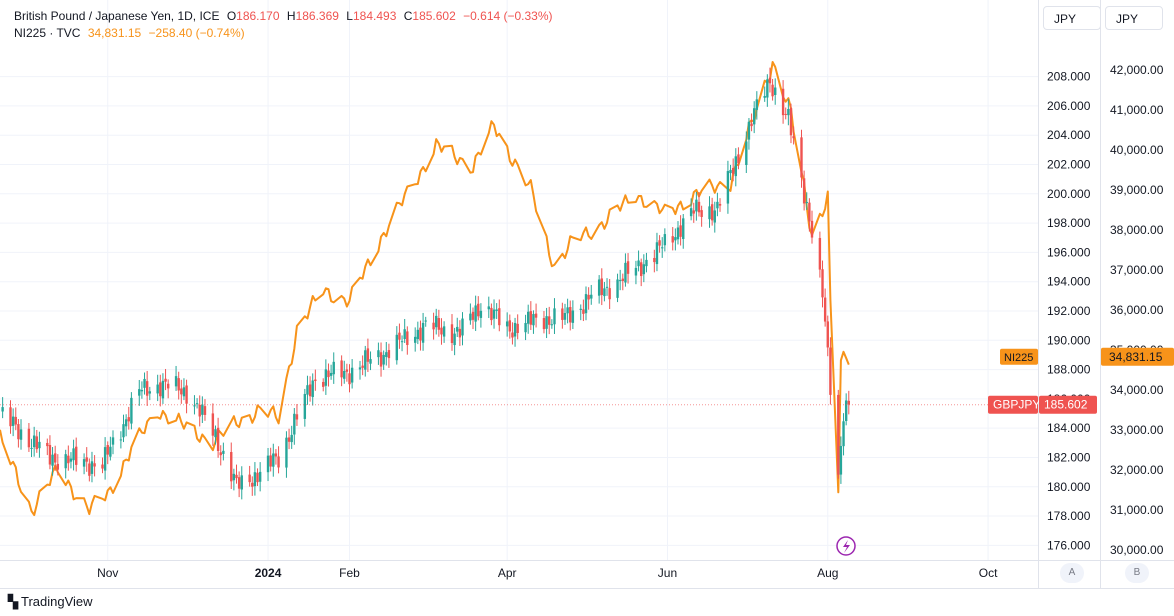  I want to click on left-axis-tick-label: 182.000, so click(1069, 457).